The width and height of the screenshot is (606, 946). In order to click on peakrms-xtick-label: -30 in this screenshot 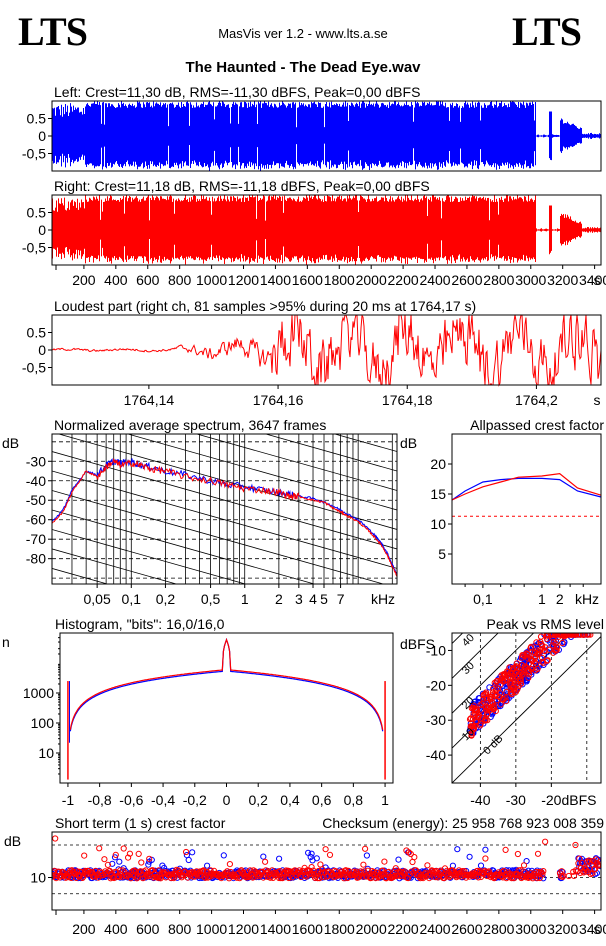, I will do `click(516, 800)`.